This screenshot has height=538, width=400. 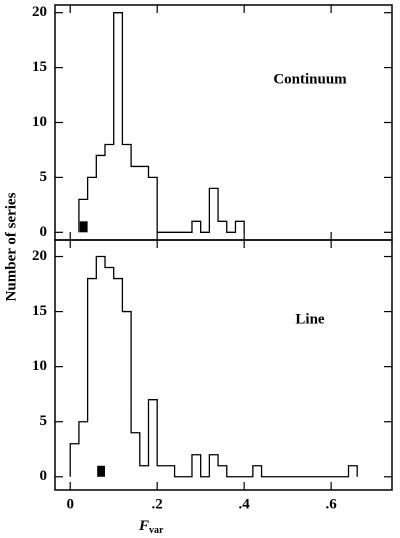 I want to click on x-tick-label: 0, so click(x=70, y=504).